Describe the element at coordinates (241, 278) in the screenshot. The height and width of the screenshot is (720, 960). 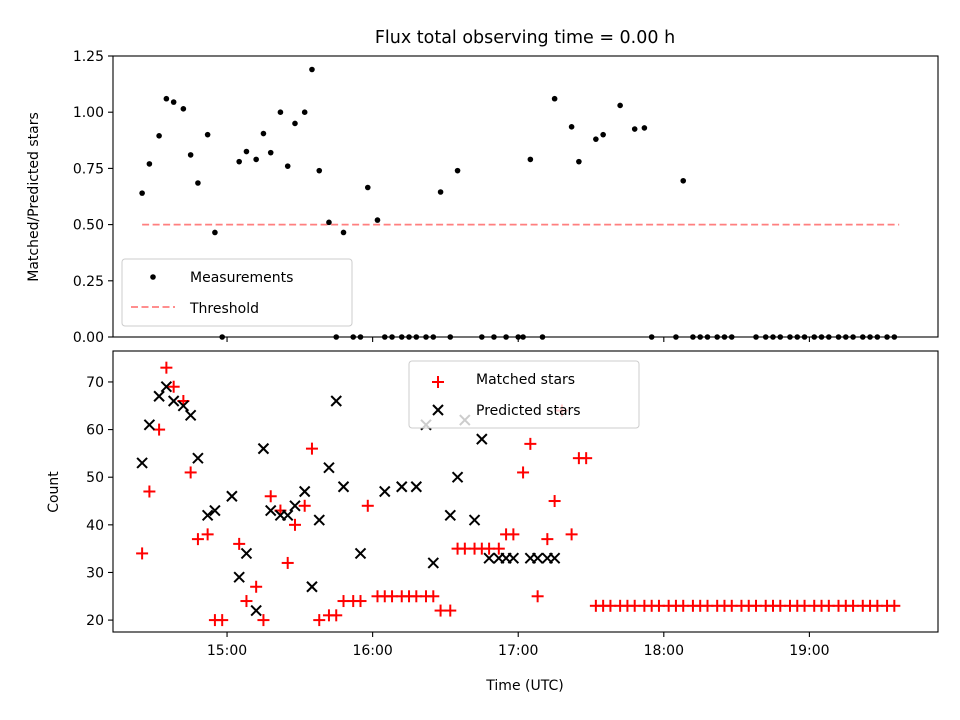
I see `measurements-legend-label: Measurements` at that location.